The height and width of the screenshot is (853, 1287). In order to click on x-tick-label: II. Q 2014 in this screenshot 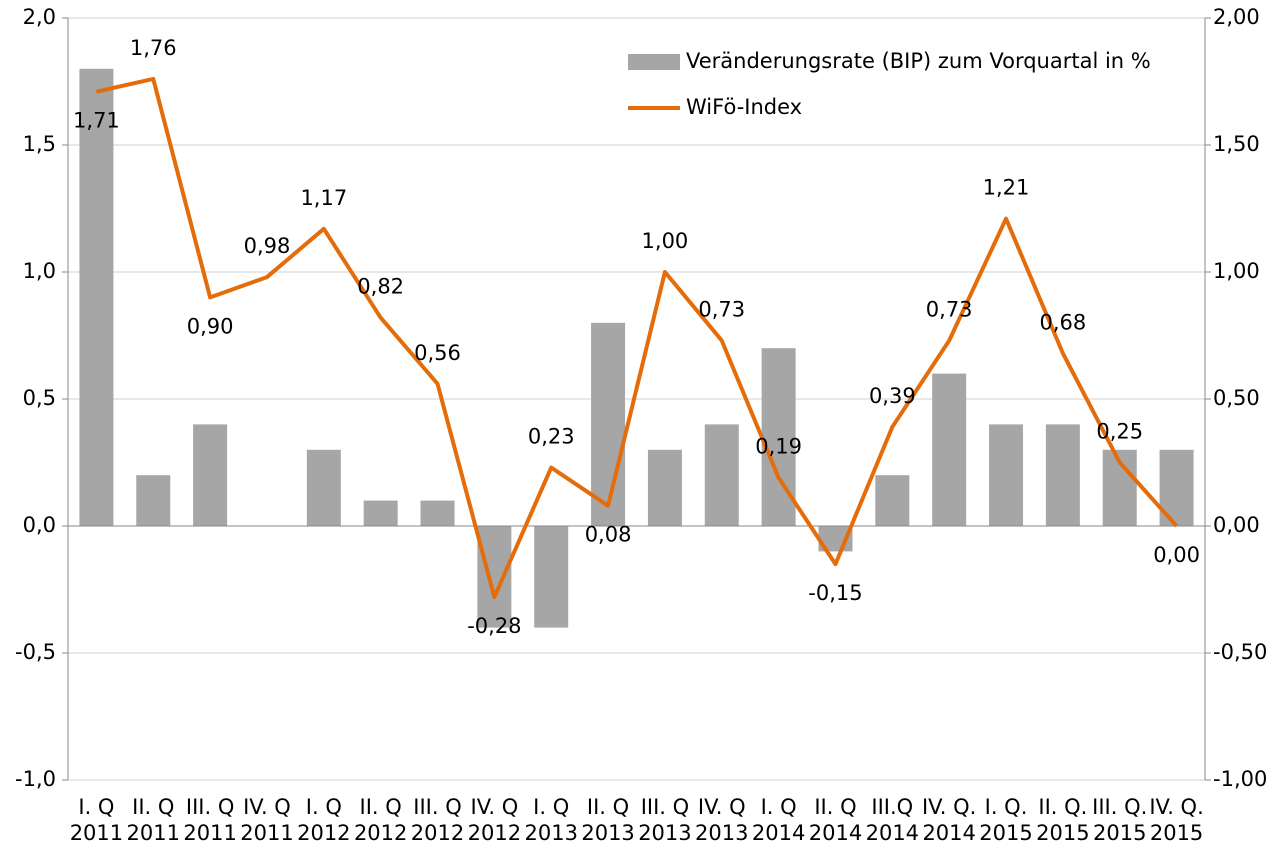, I will do `click(835, 820)`.